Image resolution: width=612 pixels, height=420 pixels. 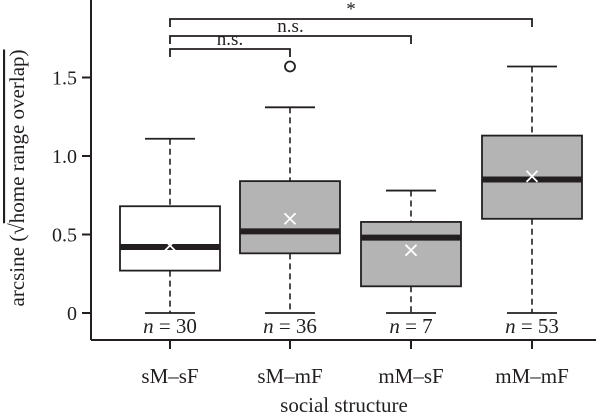 I want to click on n-label-value: 53, so click(x=548, y=326).